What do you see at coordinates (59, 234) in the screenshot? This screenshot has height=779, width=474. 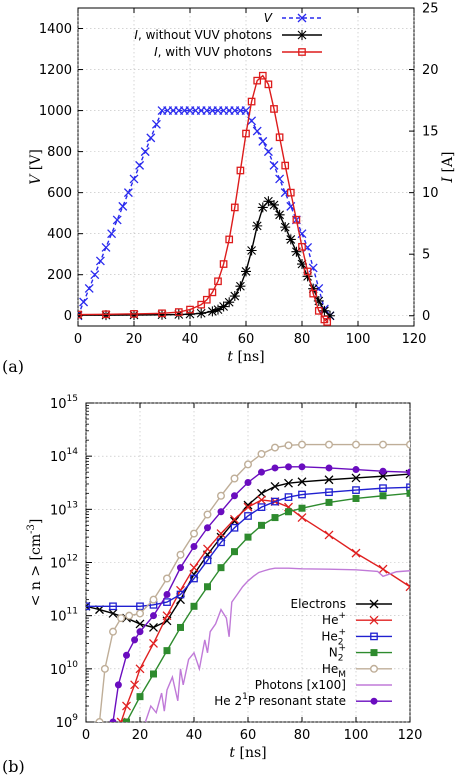 I see `y-tick-label: 400` at bounding box center [59, 234].